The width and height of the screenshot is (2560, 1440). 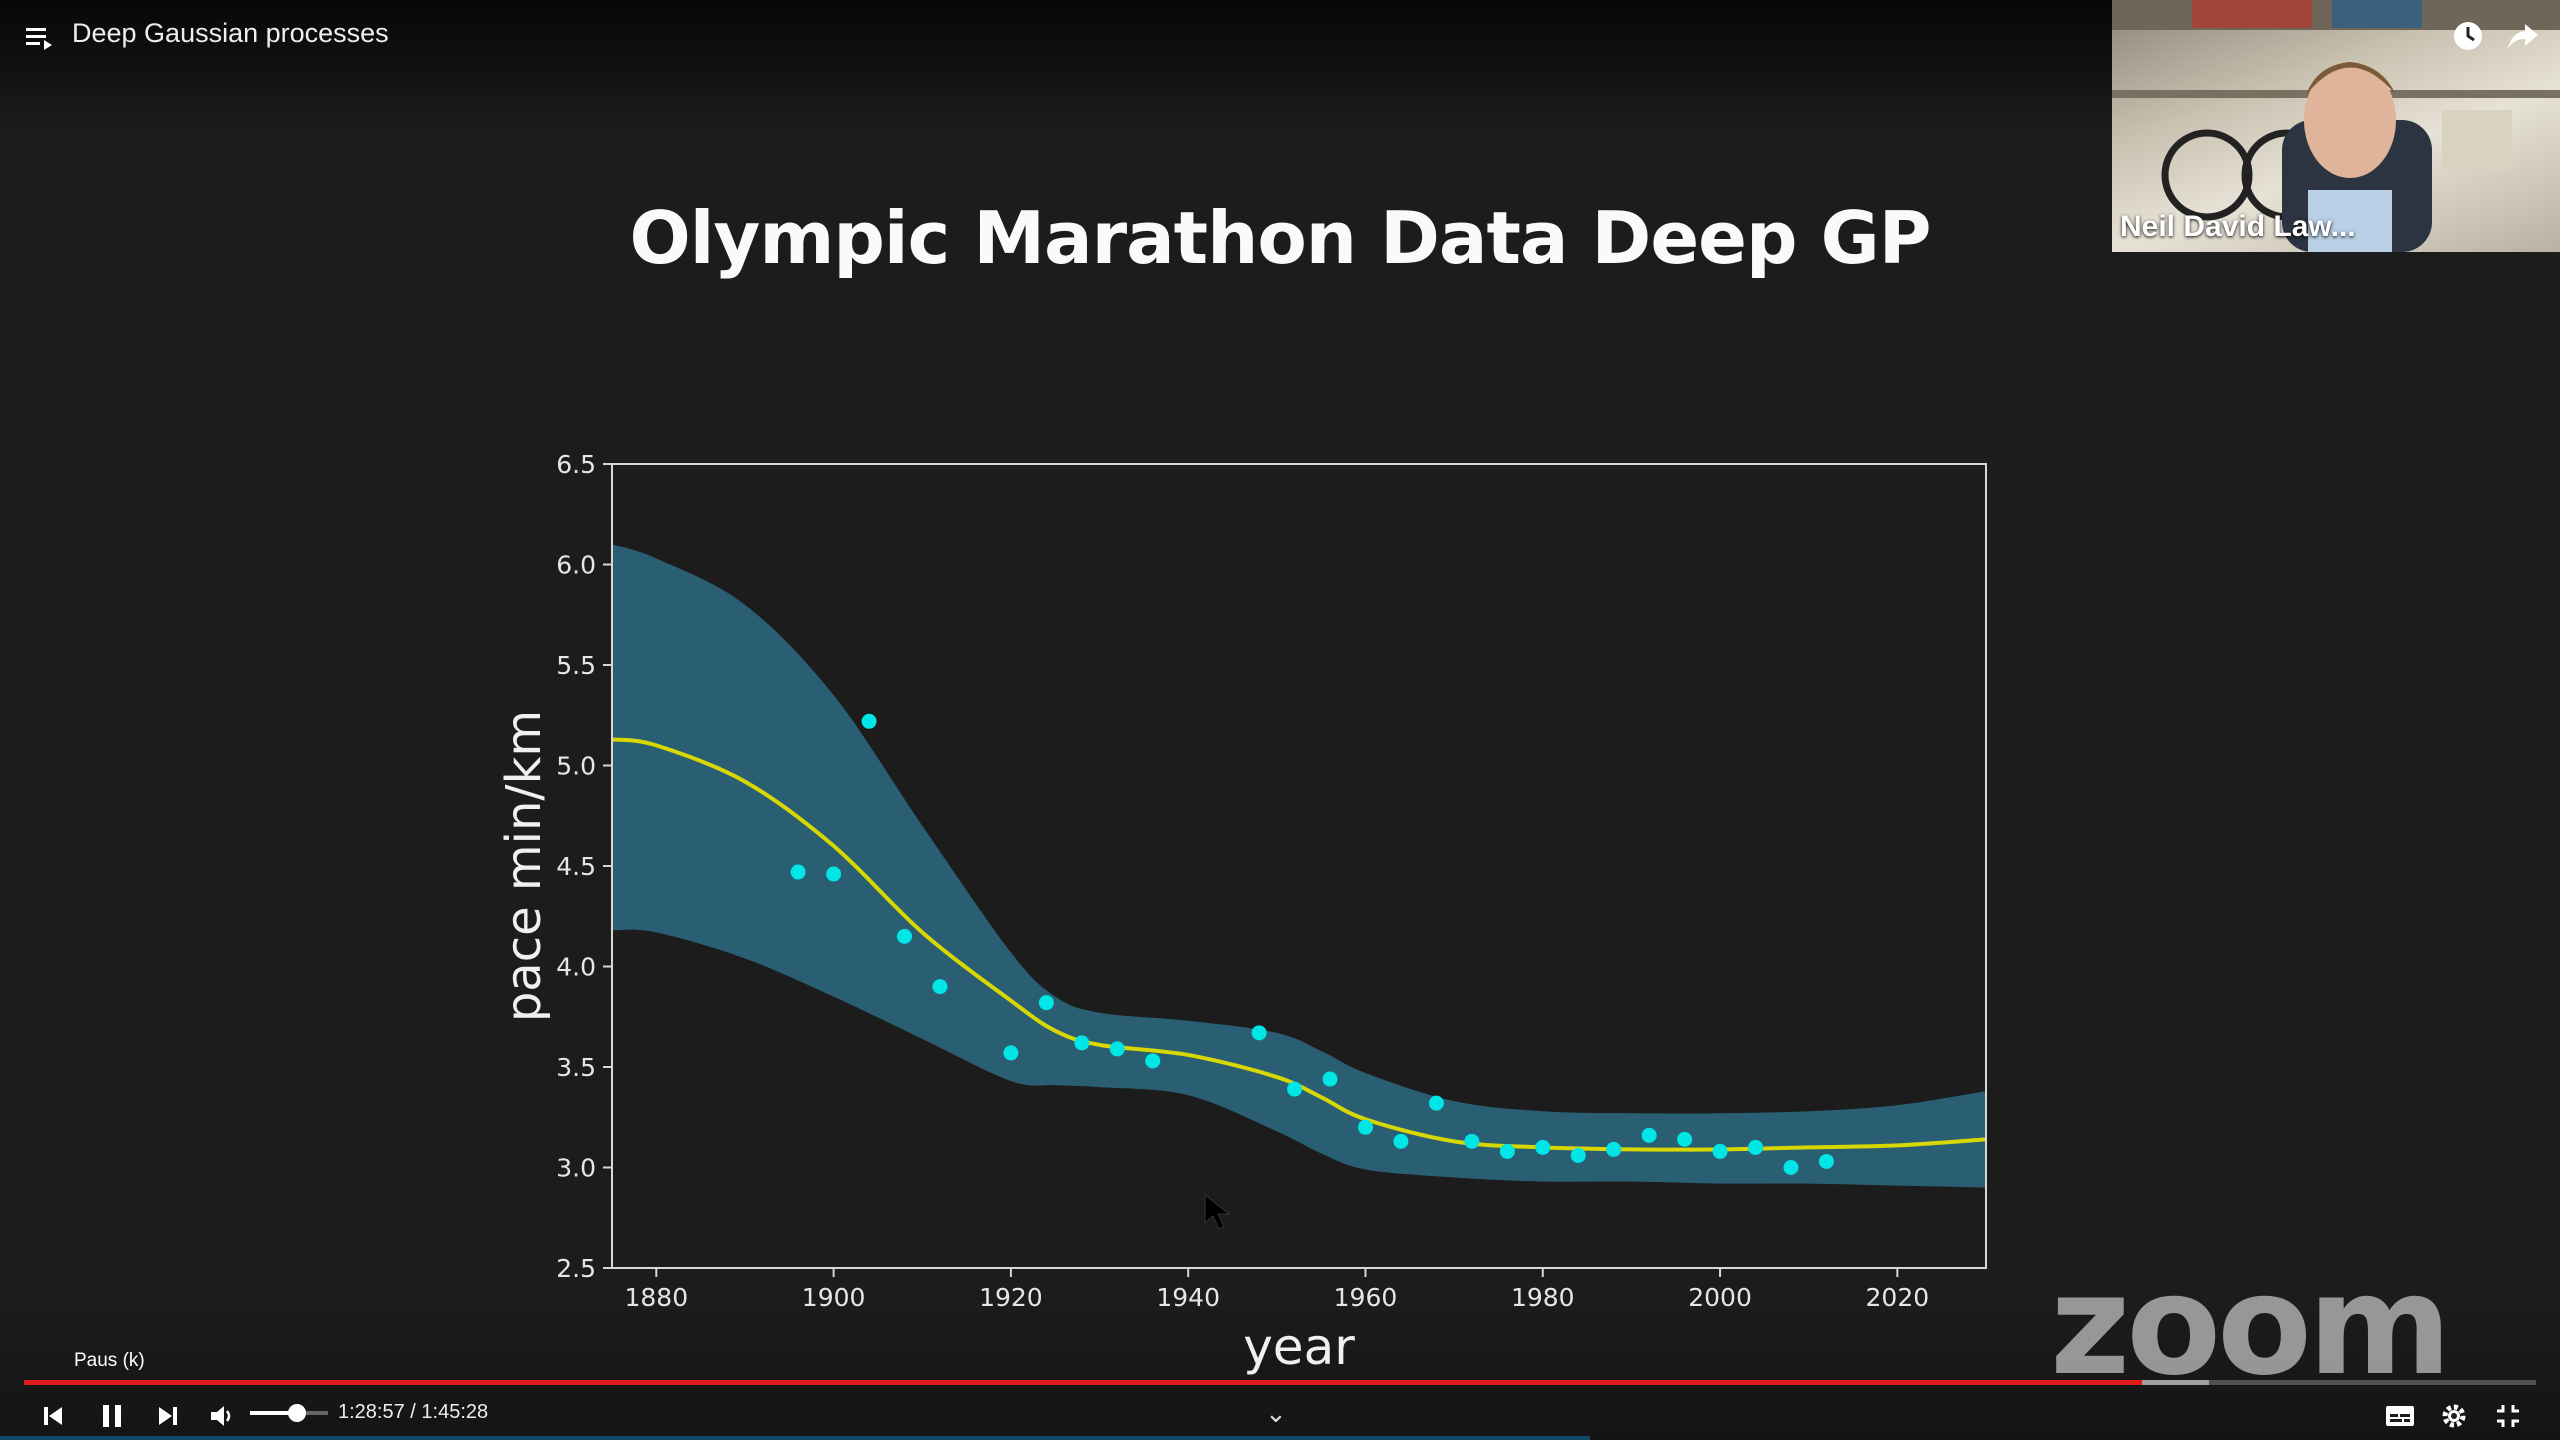 What do you see at coordinates (576, 665) in the screenshot?
I see `y-tick-label: 5.5` at bounding box center [576, 665].